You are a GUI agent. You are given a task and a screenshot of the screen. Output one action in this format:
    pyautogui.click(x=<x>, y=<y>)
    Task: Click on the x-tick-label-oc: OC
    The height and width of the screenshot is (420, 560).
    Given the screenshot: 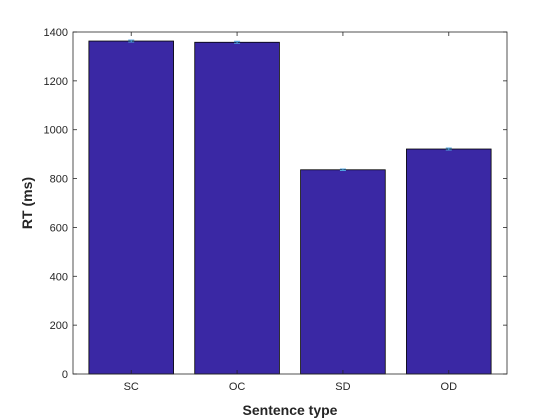 What is the action you would take?
    pyautogui.click(x=237, y=387)
    